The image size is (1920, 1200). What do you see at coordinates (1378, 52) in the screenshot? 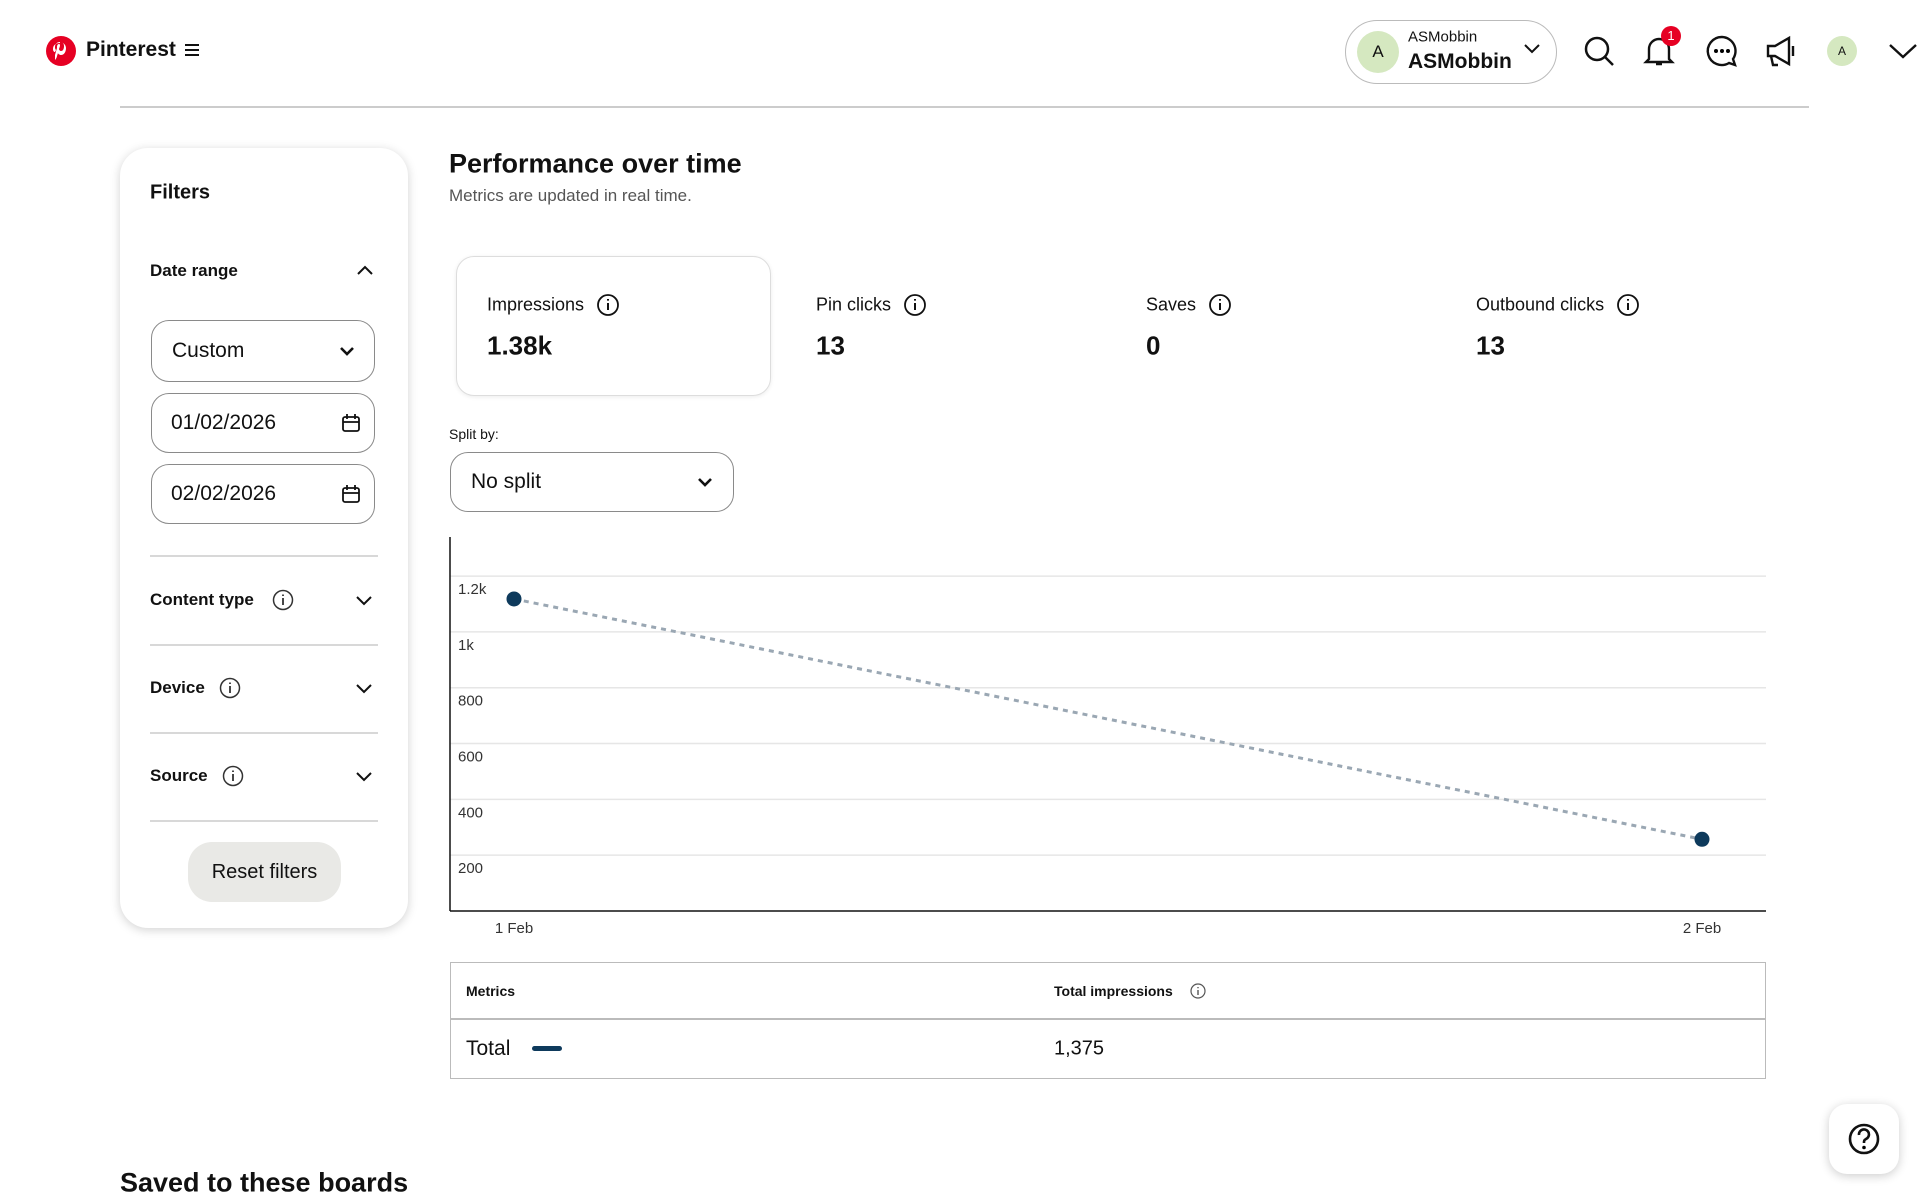
I see `avatar: A` at bounding box center [1378, 52].